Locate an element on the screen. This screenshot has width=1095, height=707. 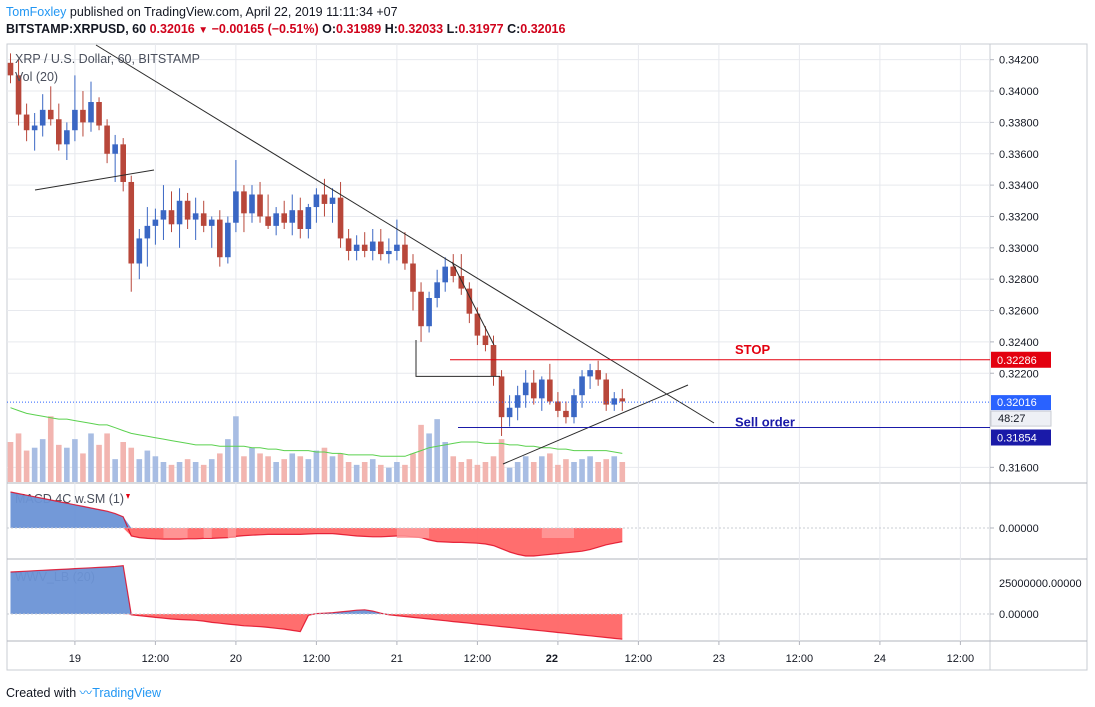
ohlc-low-value: 0.31977 is located at coordinates (481, 29).